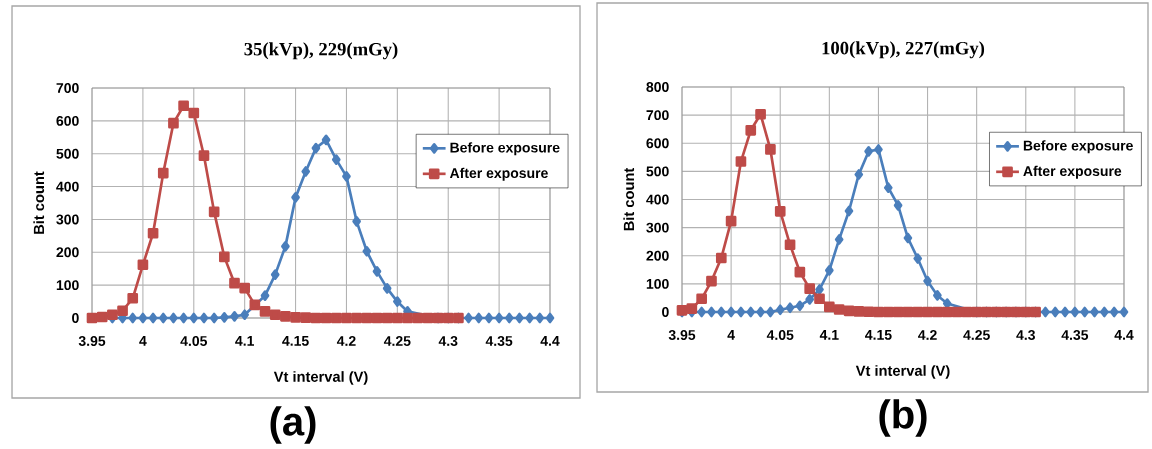 The width and height of the screenshot is (1152, 449). I want to click on y-tick-label: 800, so click(657, 87).